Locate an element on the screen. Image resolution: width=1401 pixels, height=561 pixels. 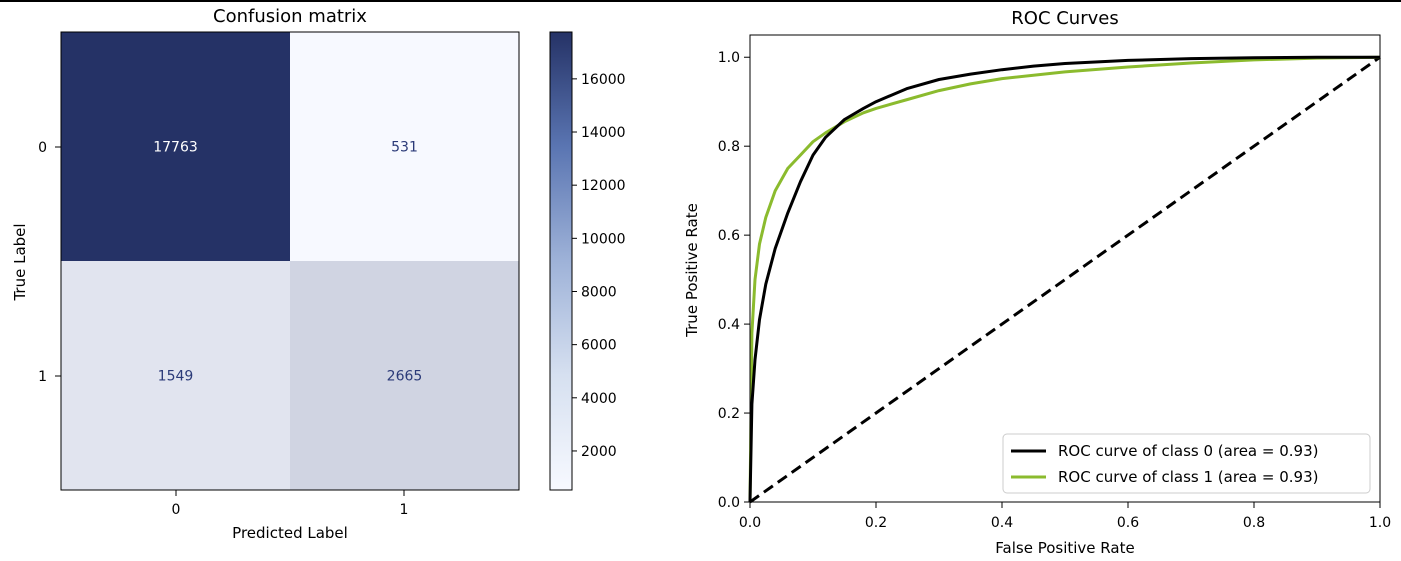
cm-xtick-label-0: 0 is located at coordinates (176, 510).